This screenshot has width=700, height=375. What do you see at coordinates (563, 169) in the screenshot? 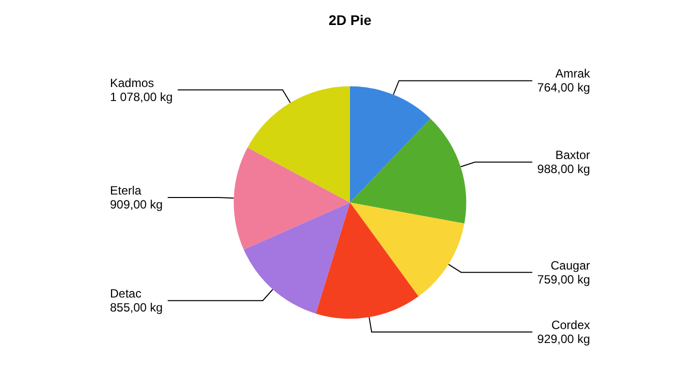
I see `data-label: 988,00 kg` at bounding box center [563, 169].